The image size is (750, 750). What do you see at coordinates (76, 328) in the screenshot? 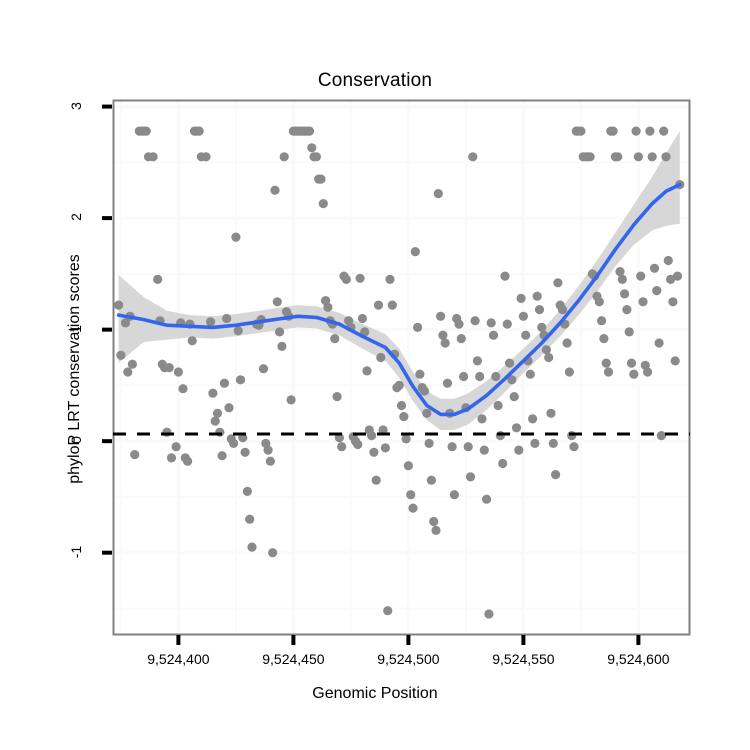
I see `y-tick-label: 1` at bounding box center [76, 328].